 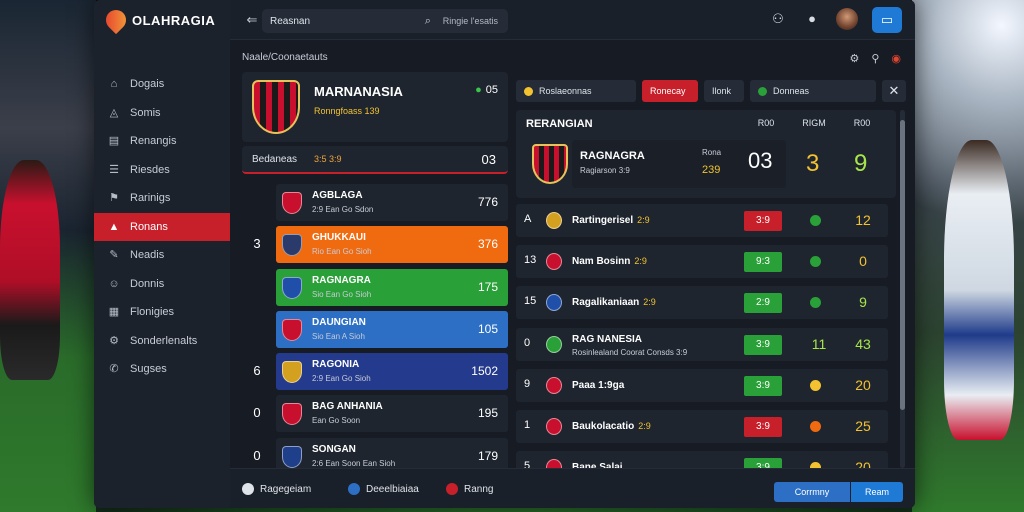 I want to click on team-sub: 2:9 Ean Go Sdon, so click(x=343, y=209).